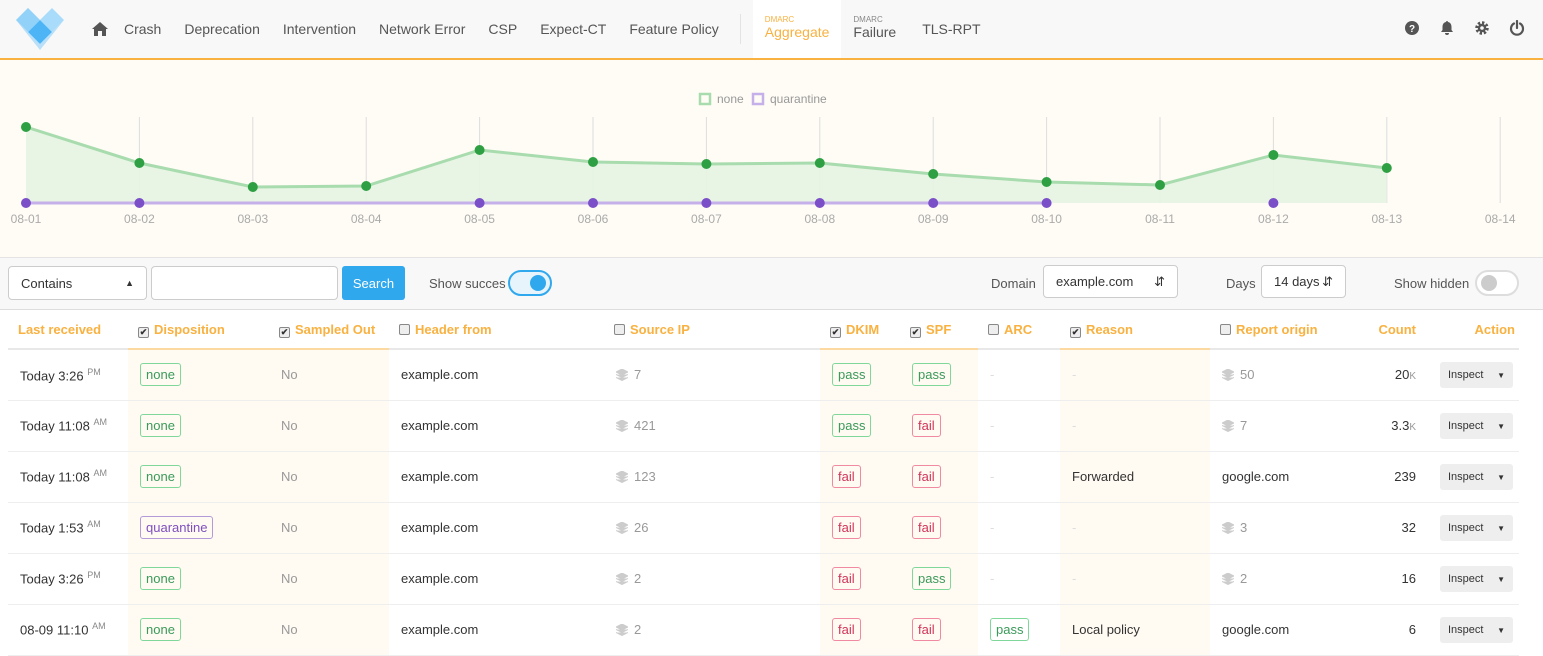 The width and height of the screenshot is (1543, 656). Describe the element at coordinates (422, 29) in the screenshot. I see `nav-network-error: Network Error` at that location.